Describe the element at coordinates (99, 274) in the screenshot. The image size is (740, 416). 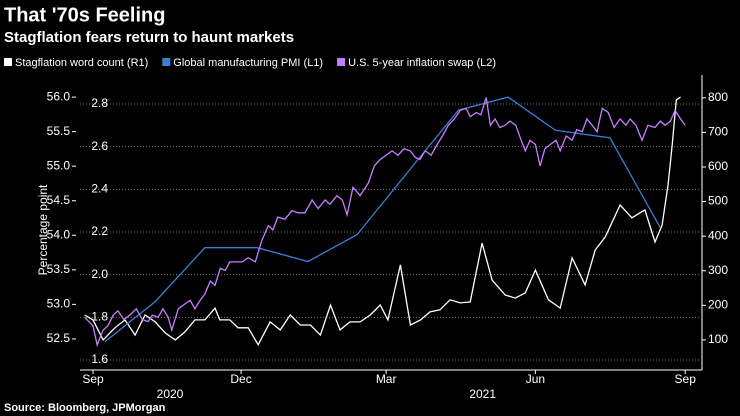
I see `y3-tick-label: 2.0` at that location.